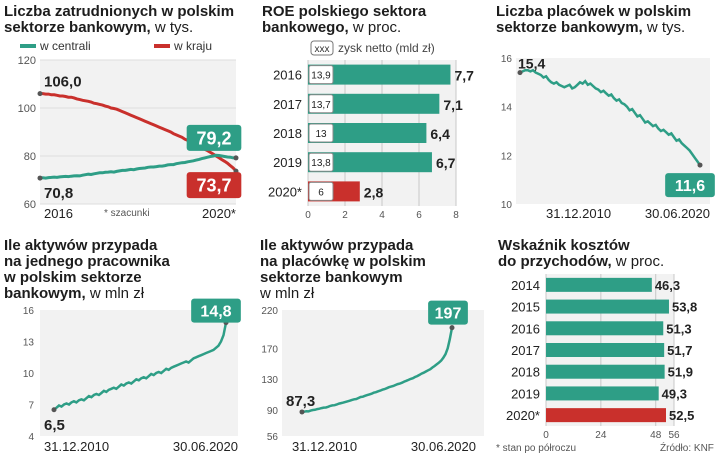  I want to click on branches-subtitle: w tys., so click(666, 27).